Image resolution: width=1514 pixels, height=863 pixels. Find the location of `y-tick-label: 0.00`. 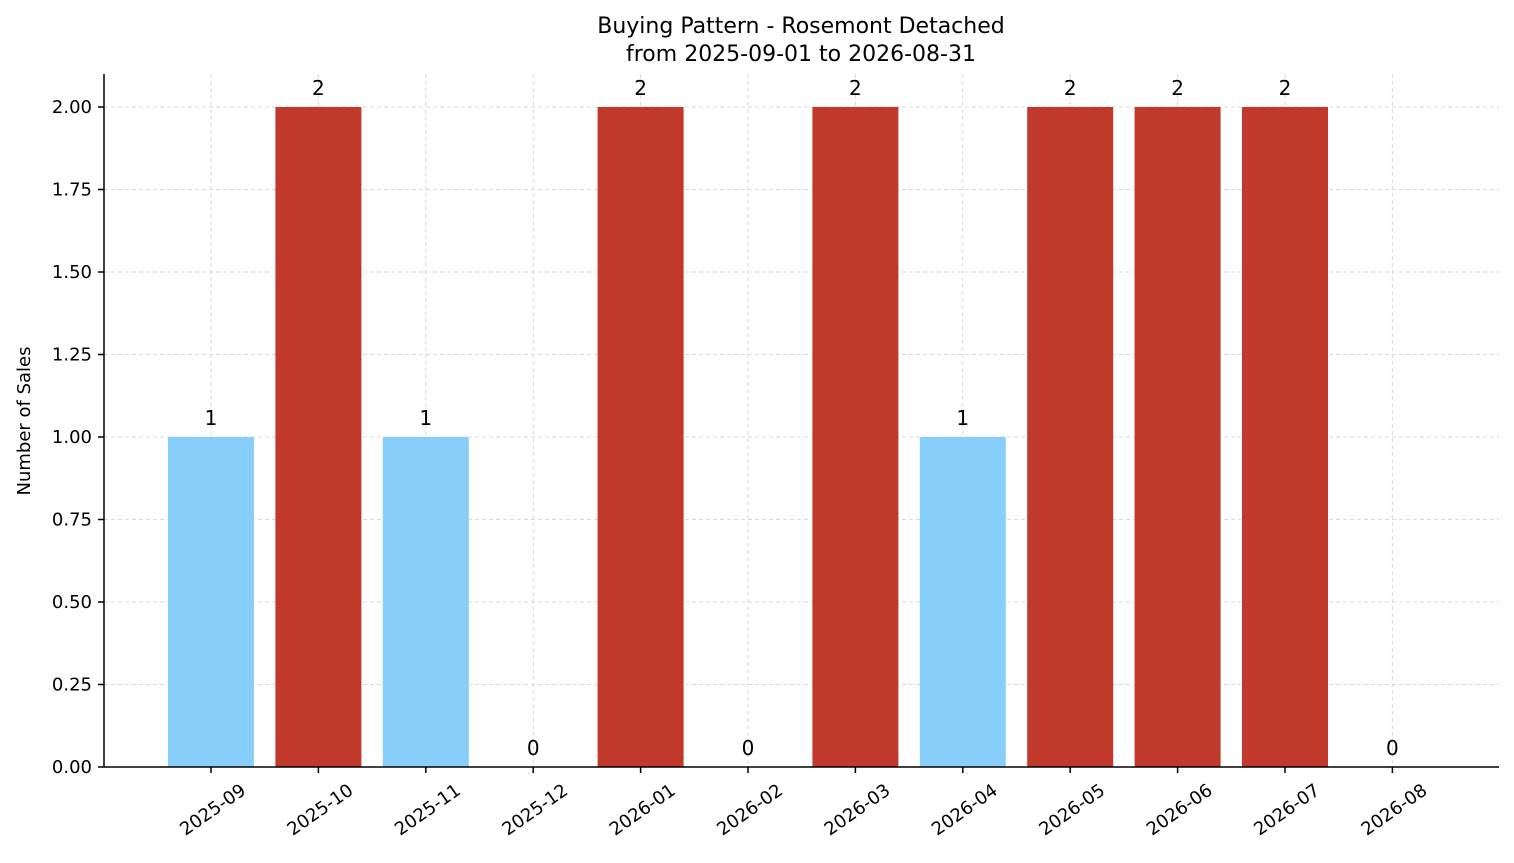

y-tick-label: 0.00 is located at coordinates (72, 767).